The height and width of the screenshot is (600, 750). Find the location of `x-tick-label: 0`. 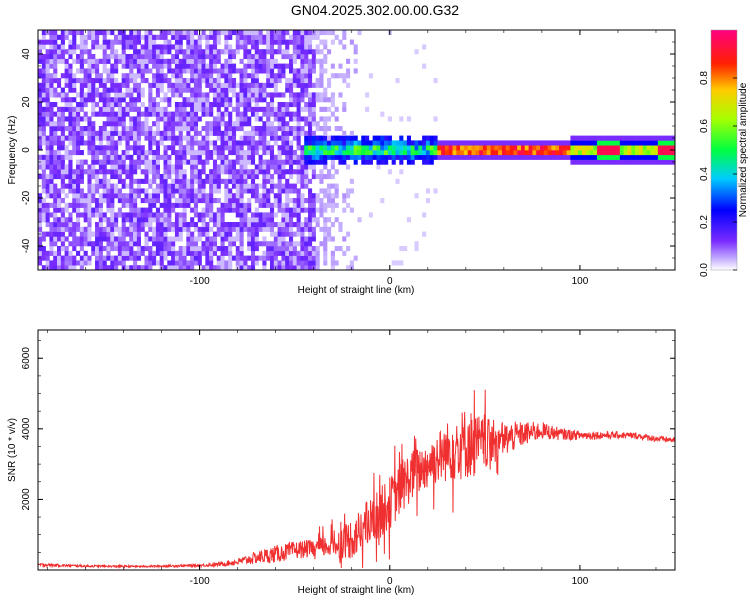

x-tick-label: 0 is located at coordinates (390, 281).